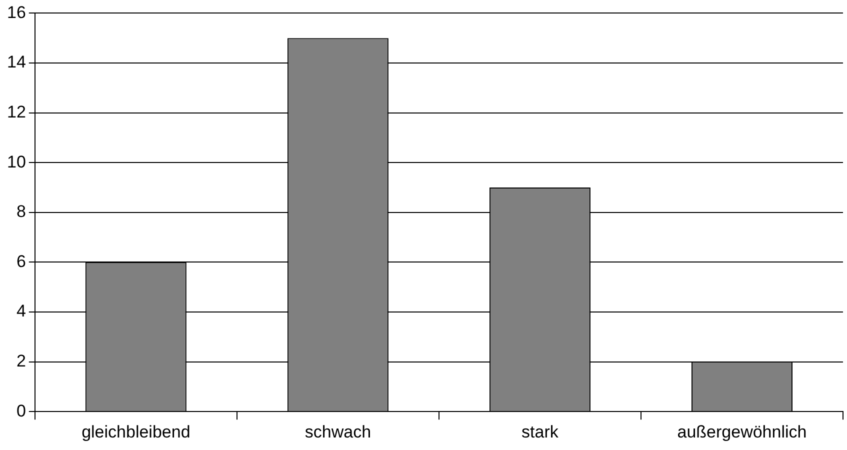 The width and height of the screenshot is (847, 450). I want to click on y-tick-label: 16, so click(16, 12).